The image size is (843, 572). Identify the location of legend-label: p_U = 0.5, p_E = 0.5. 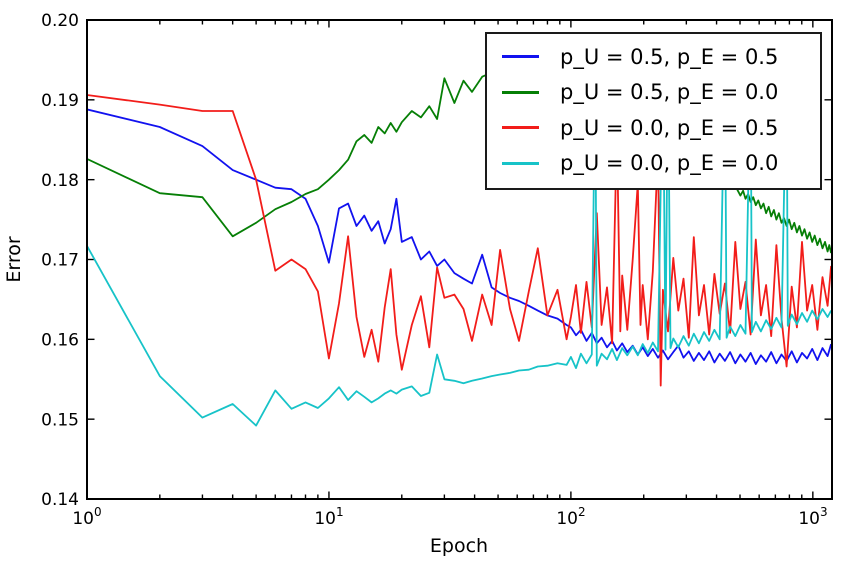
(669, 56).